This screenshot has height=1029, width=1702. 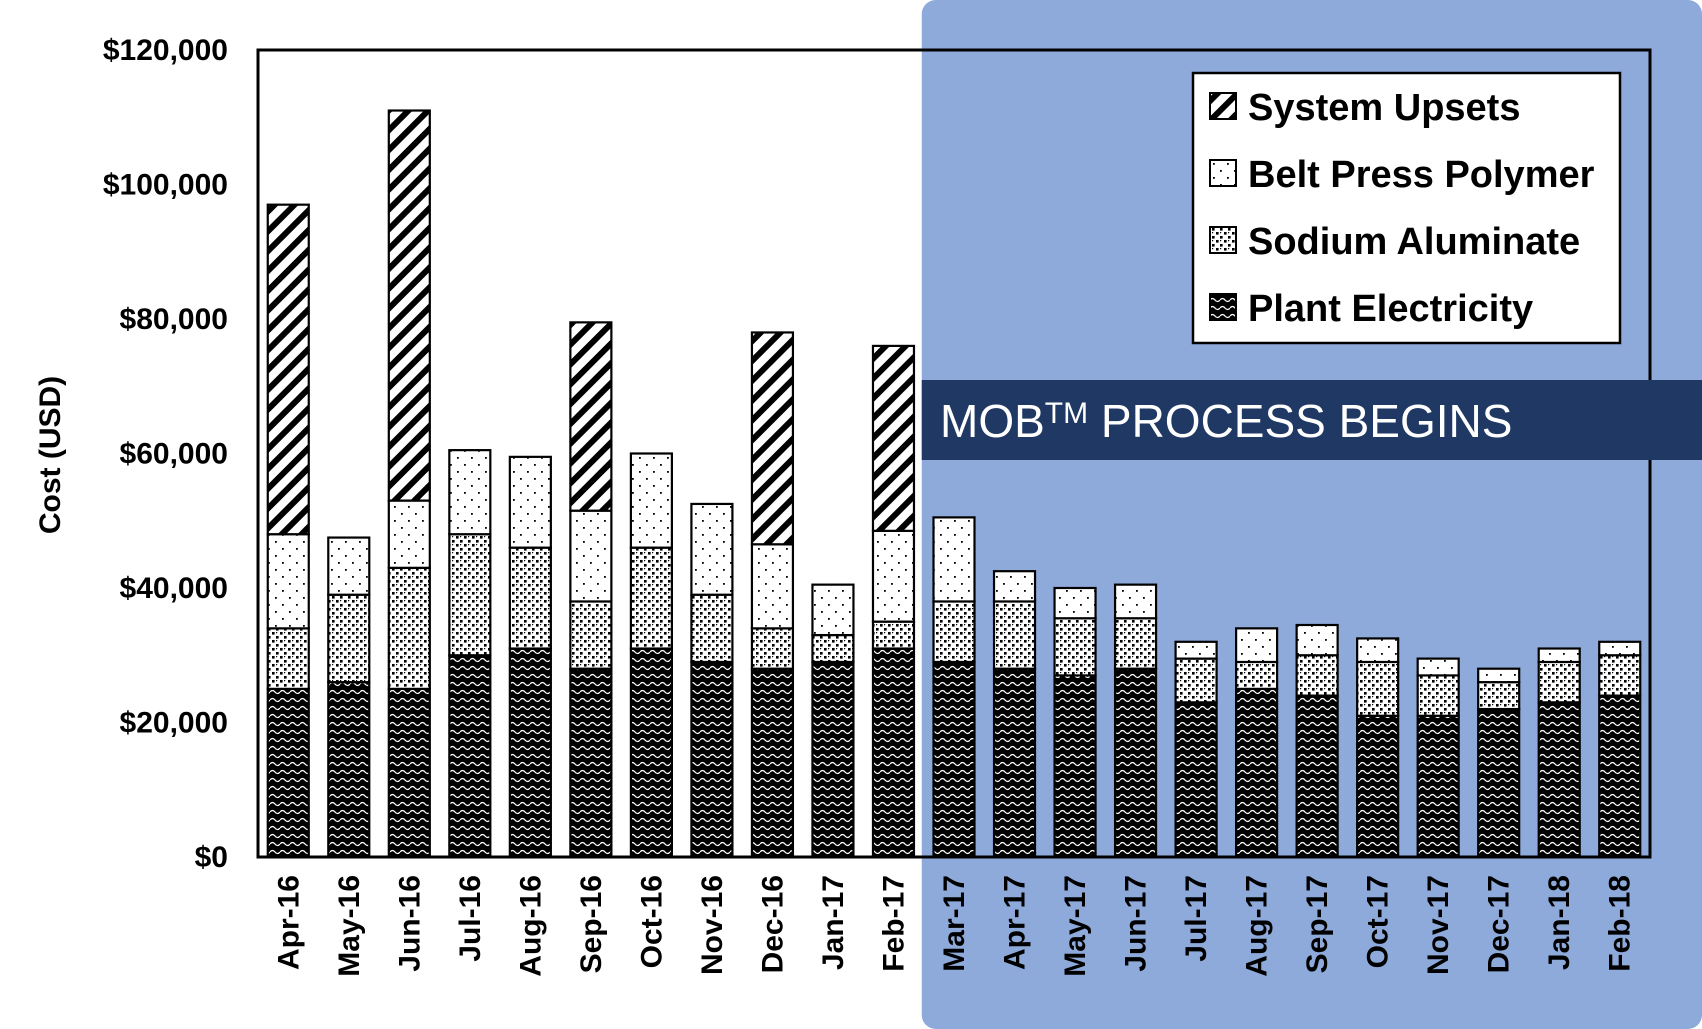 What do you see at coordinates (893, 923) in the screenshot?
I see `x-tick-label: Feb-17` at bounding box center [893, 923].